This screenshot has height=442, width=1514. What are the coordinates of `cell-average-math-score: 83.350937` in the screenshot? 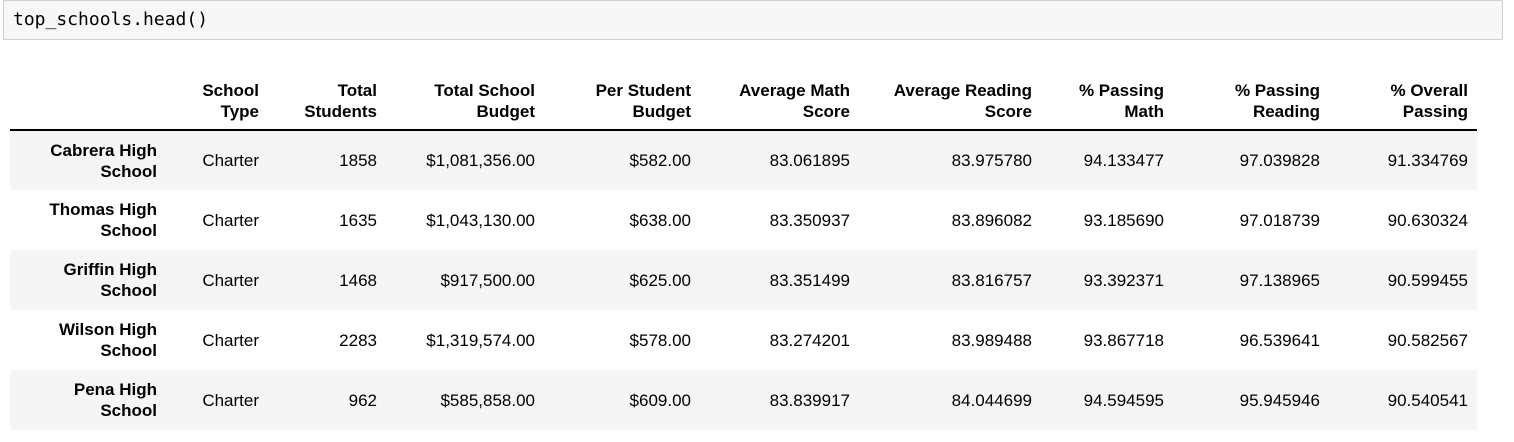 It's located at (809, 220).